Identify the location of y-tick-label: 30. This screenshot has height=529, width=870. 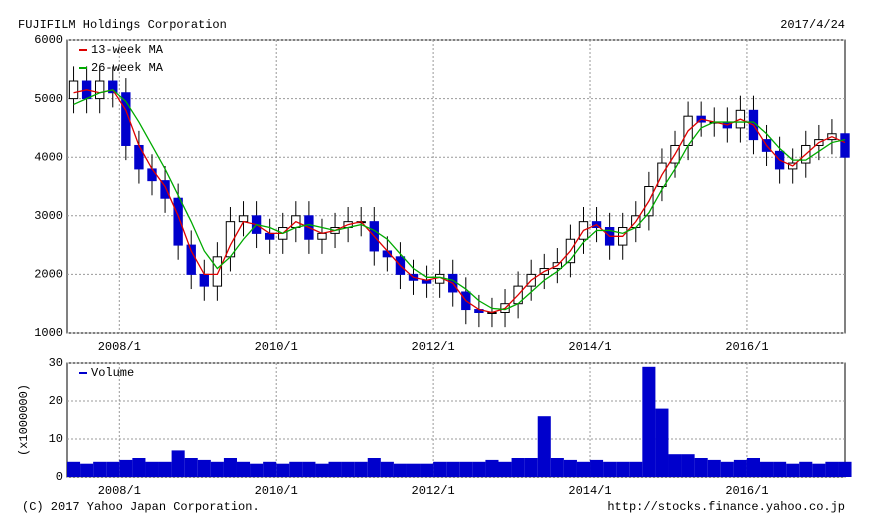
(56, 363).